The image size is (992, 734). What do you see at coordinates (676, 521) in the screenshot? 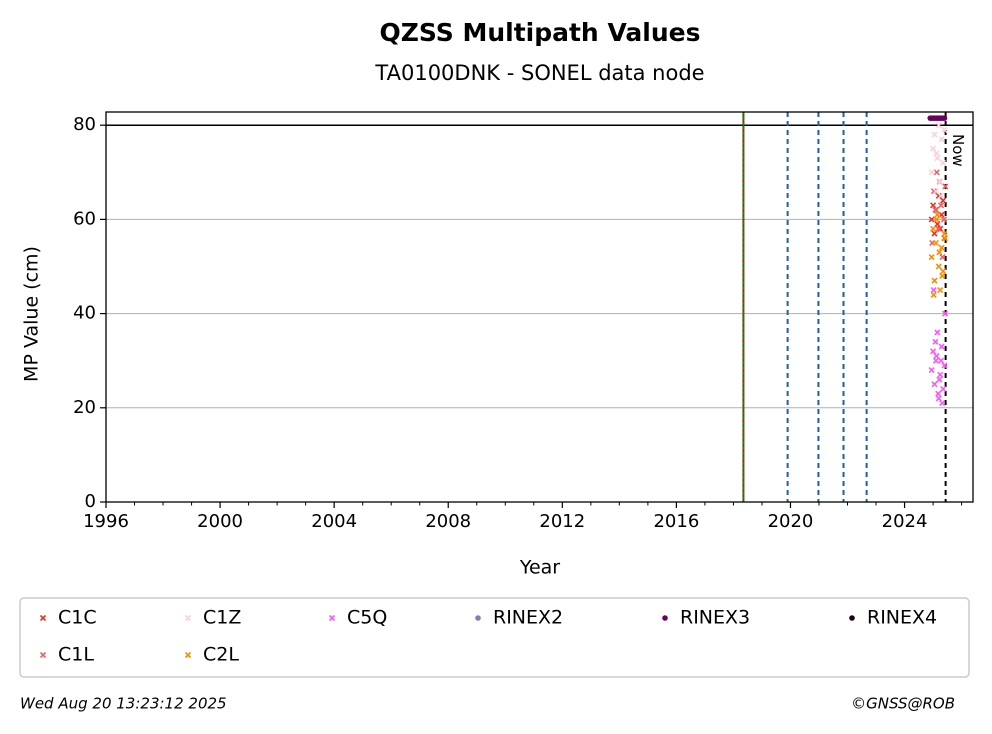
I see `x-tick-label: 2016` at bounding box center [676, 521].